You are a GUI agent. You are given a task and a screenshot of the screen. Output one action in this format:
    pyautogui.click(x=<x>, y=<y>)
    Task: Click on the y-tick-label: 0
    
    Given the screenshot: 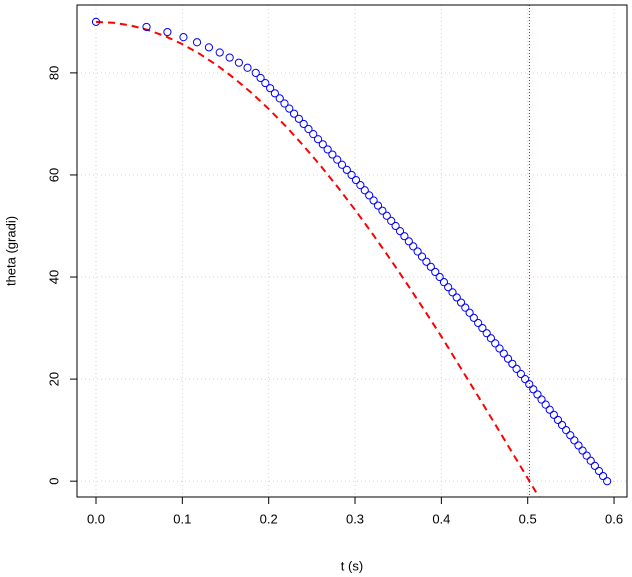 What is the action you would take?
    pyautogui.click(x=53, y=481)
    